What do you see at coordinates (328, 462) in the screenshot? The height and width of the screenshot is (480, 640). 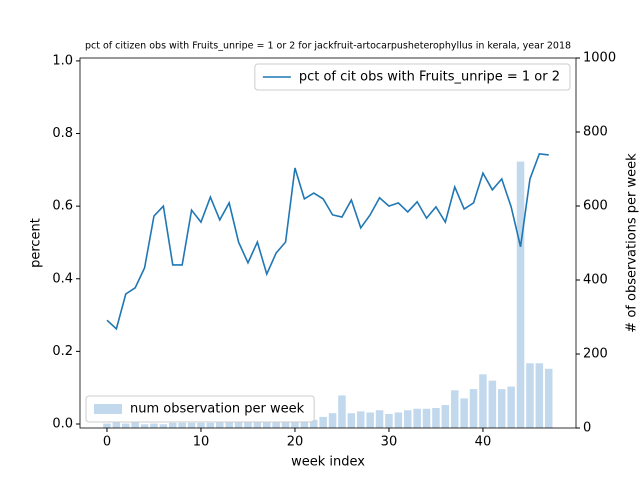 I see `x-axis-label: week index` at bounding box center [328, 462].